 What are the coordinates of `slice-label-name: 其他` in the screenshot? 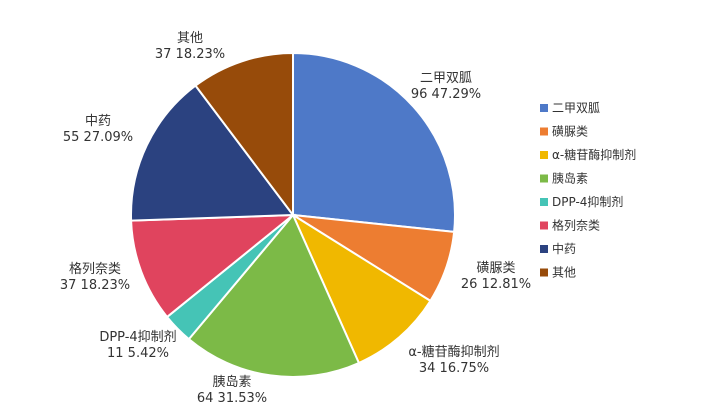 It's located at (190, 38).